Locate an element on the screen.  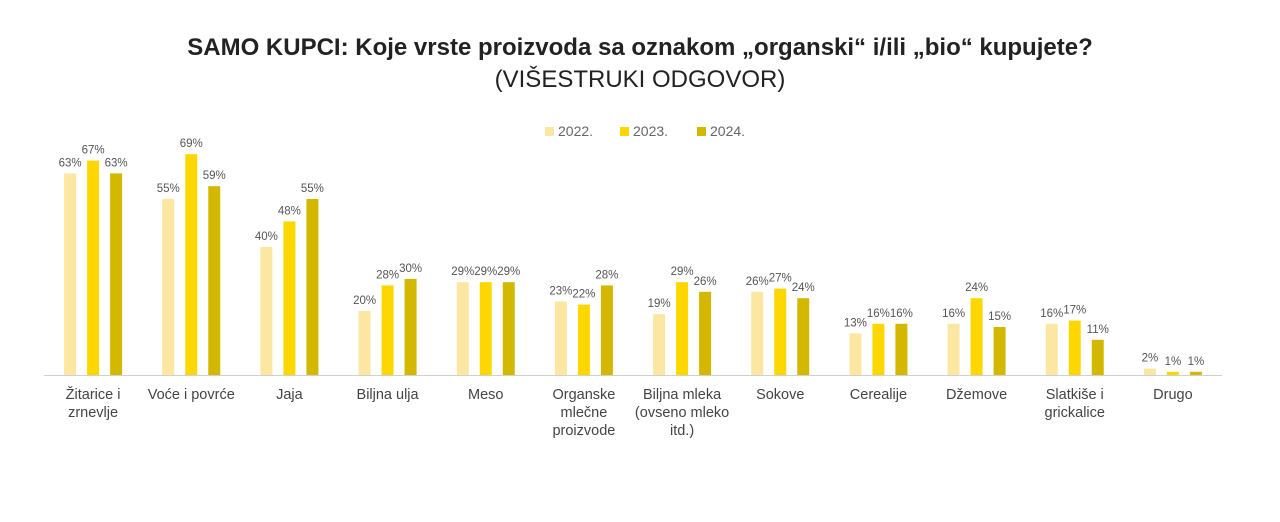
data-label-voce-i-povrce-2023: 69% is located at coordinates (191, 144).